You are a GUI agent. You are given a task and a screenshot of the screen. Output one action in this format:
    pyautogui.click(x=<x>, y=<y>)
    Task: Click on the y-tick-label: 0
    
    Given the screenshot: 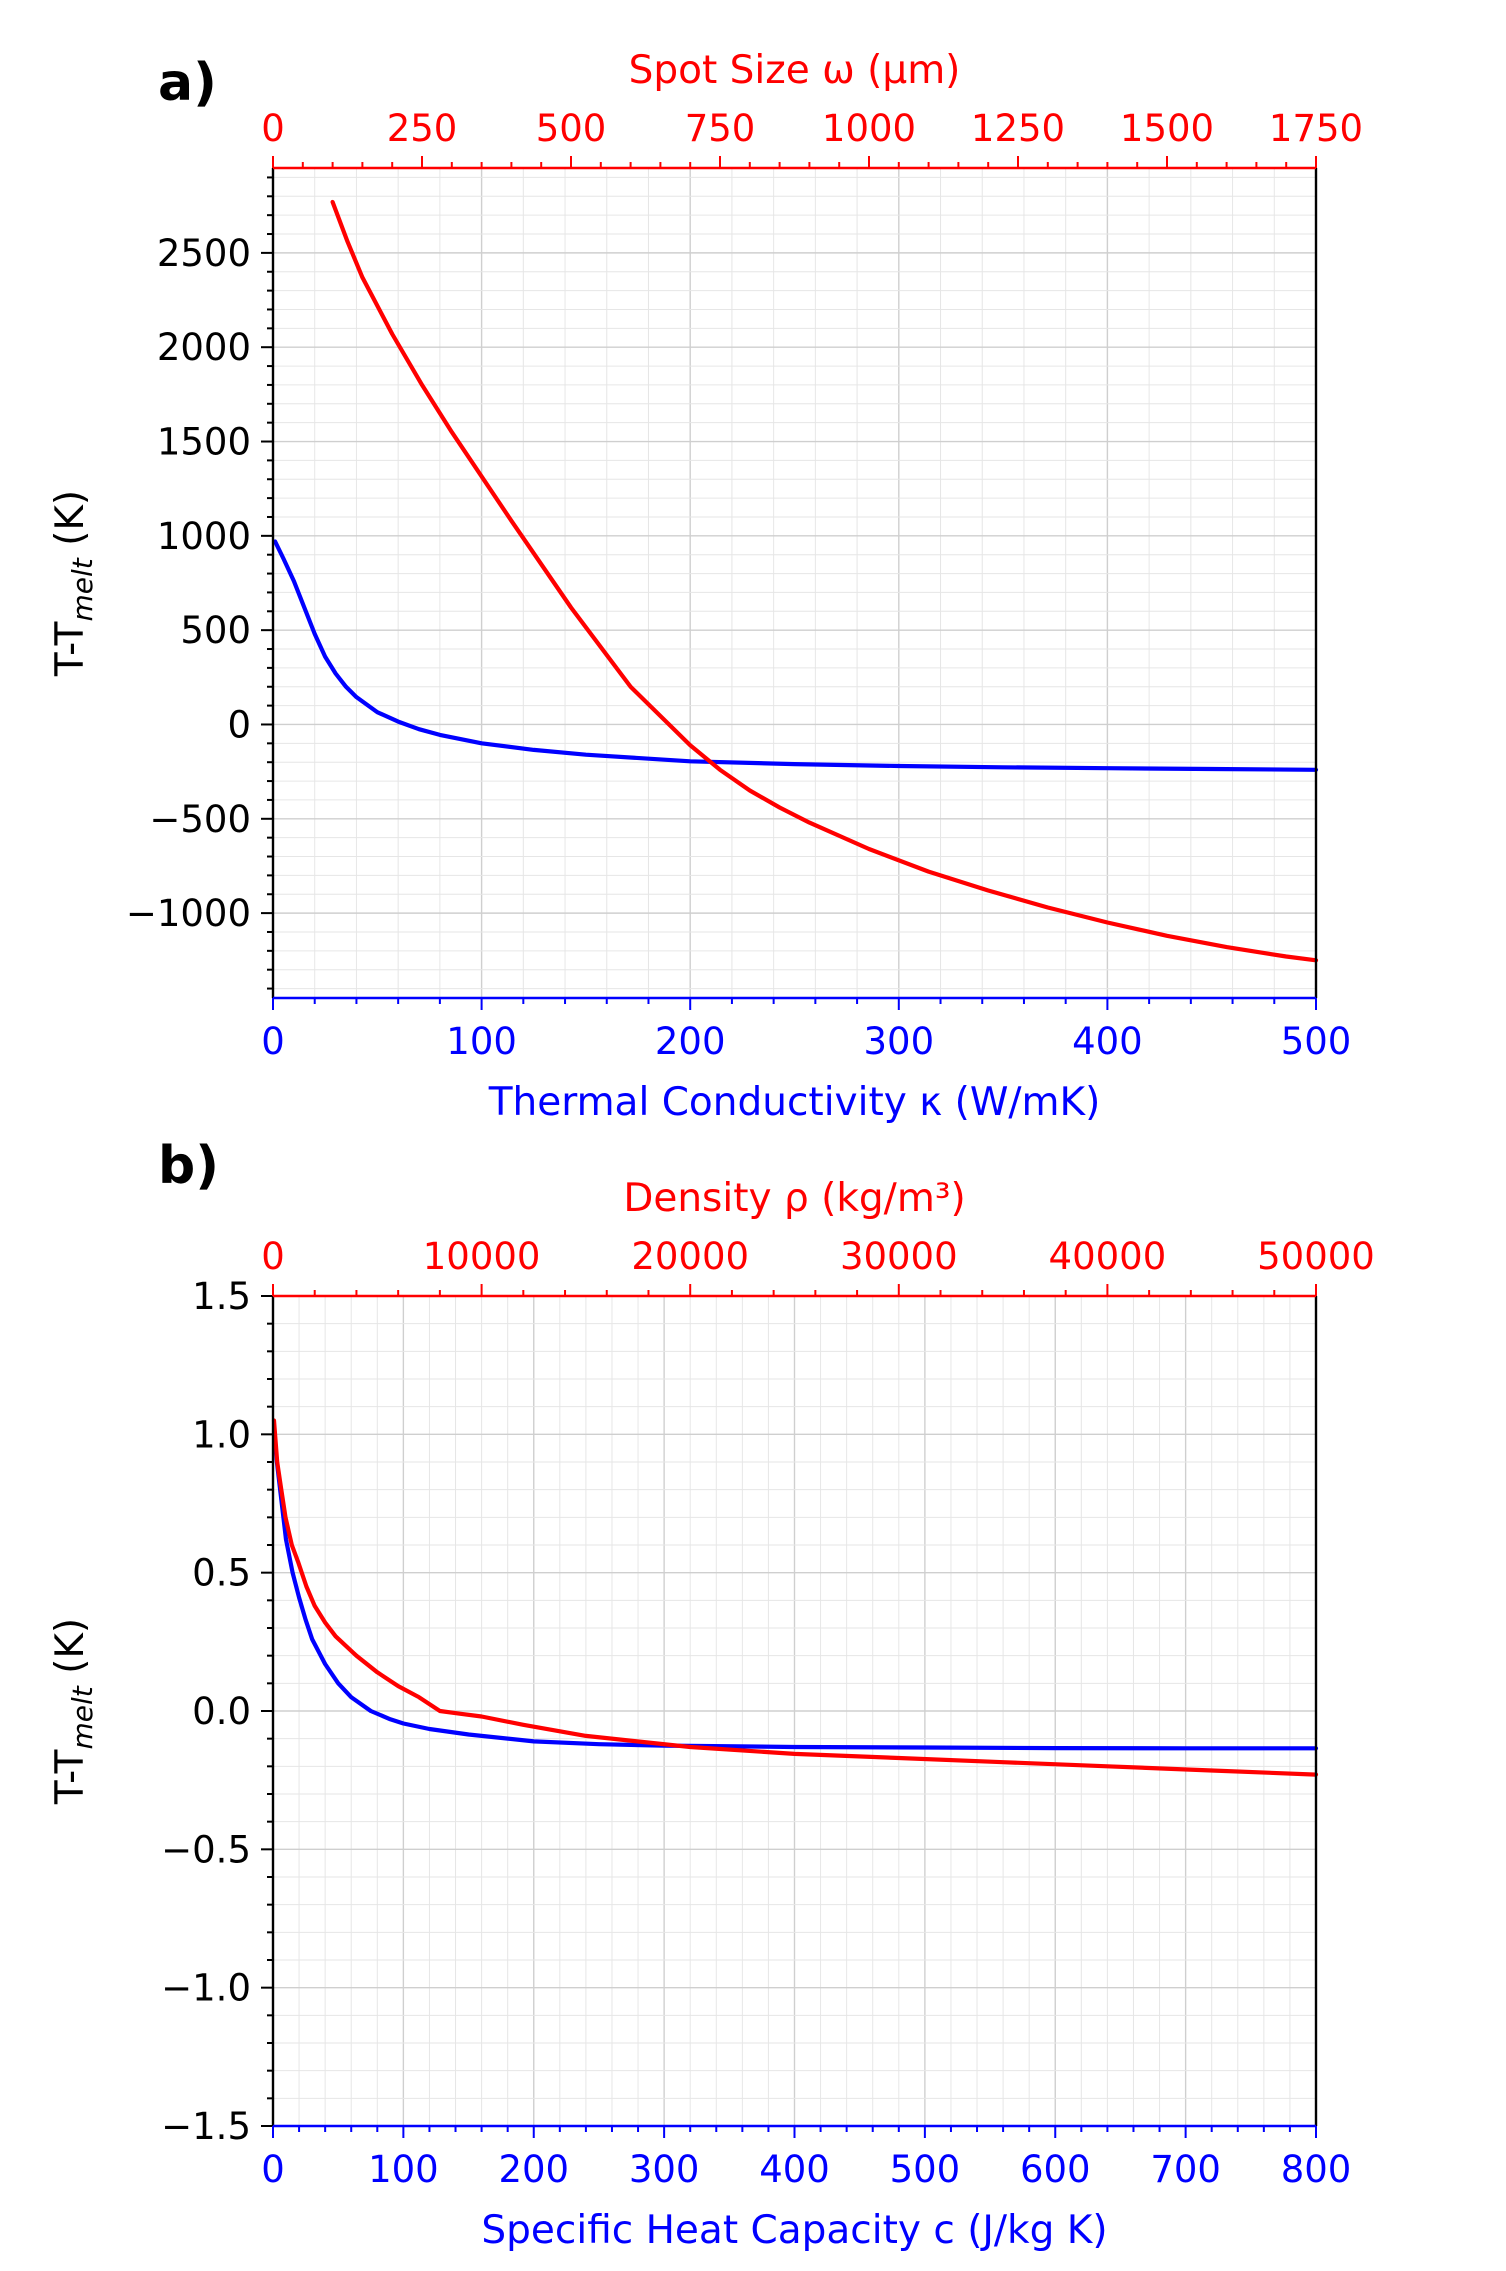 What is the action you would take?
    pyautogui.click(x=239, y=724)
    